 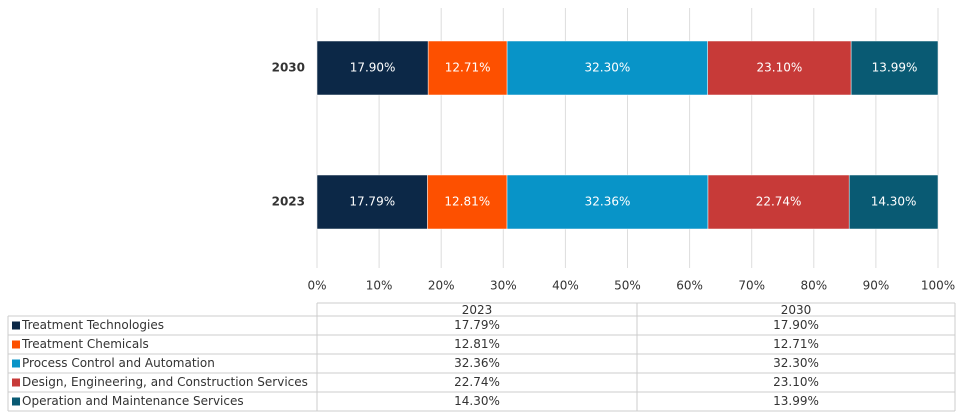 What do you see at coordinates (938, 286) in the screenshot?
I see `x-tick-label: 100%` at bounding box center [938, 286].